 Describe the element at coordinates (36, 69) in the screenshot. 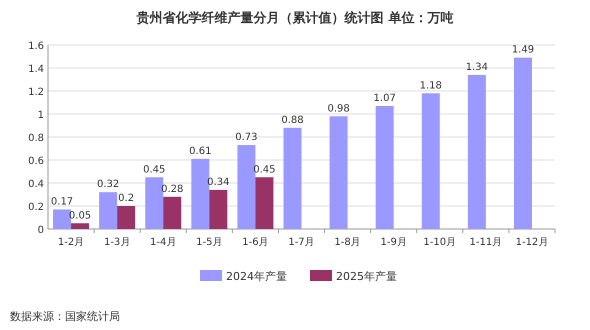

I see `y-tick-label: 1.4` at that location.